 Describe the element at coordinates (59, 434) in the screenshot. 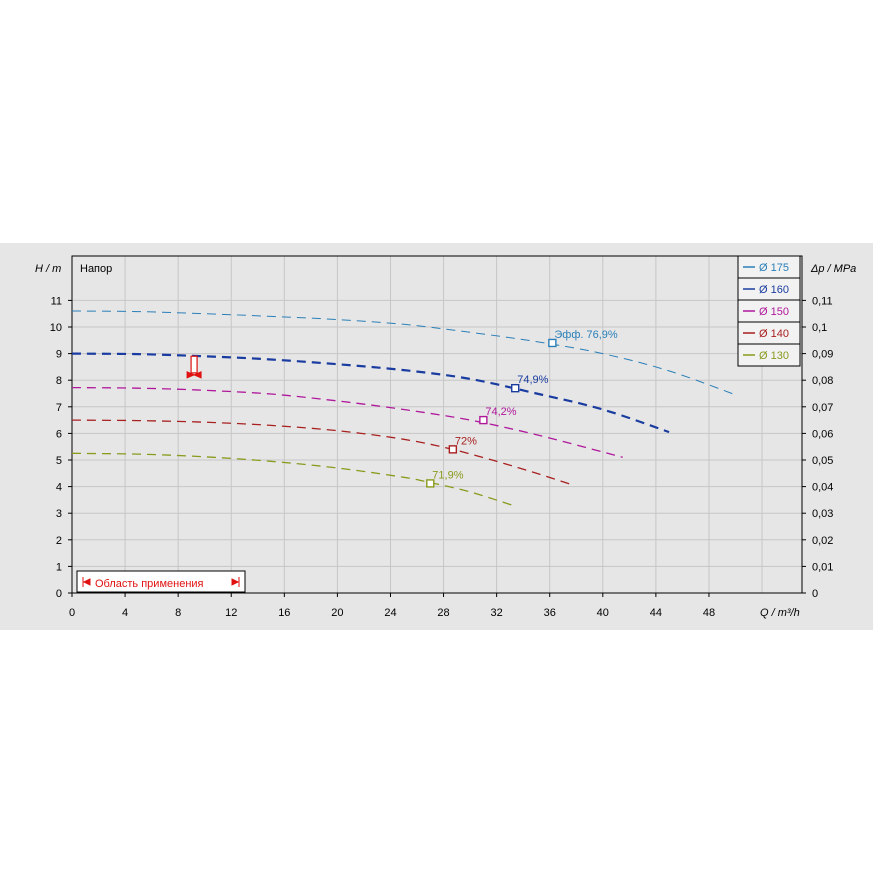

I see `y-tick-label: 6` at that location.